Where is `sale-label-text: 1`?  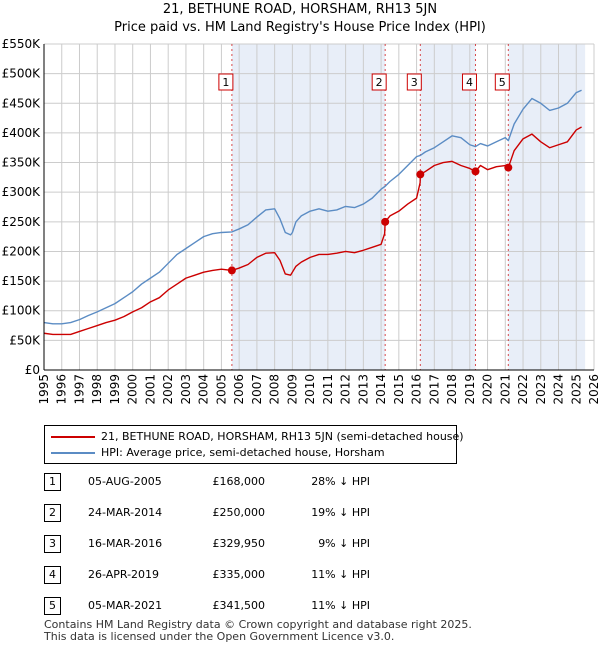 sale-label-text: 1 is located at coordinates (225, 82).